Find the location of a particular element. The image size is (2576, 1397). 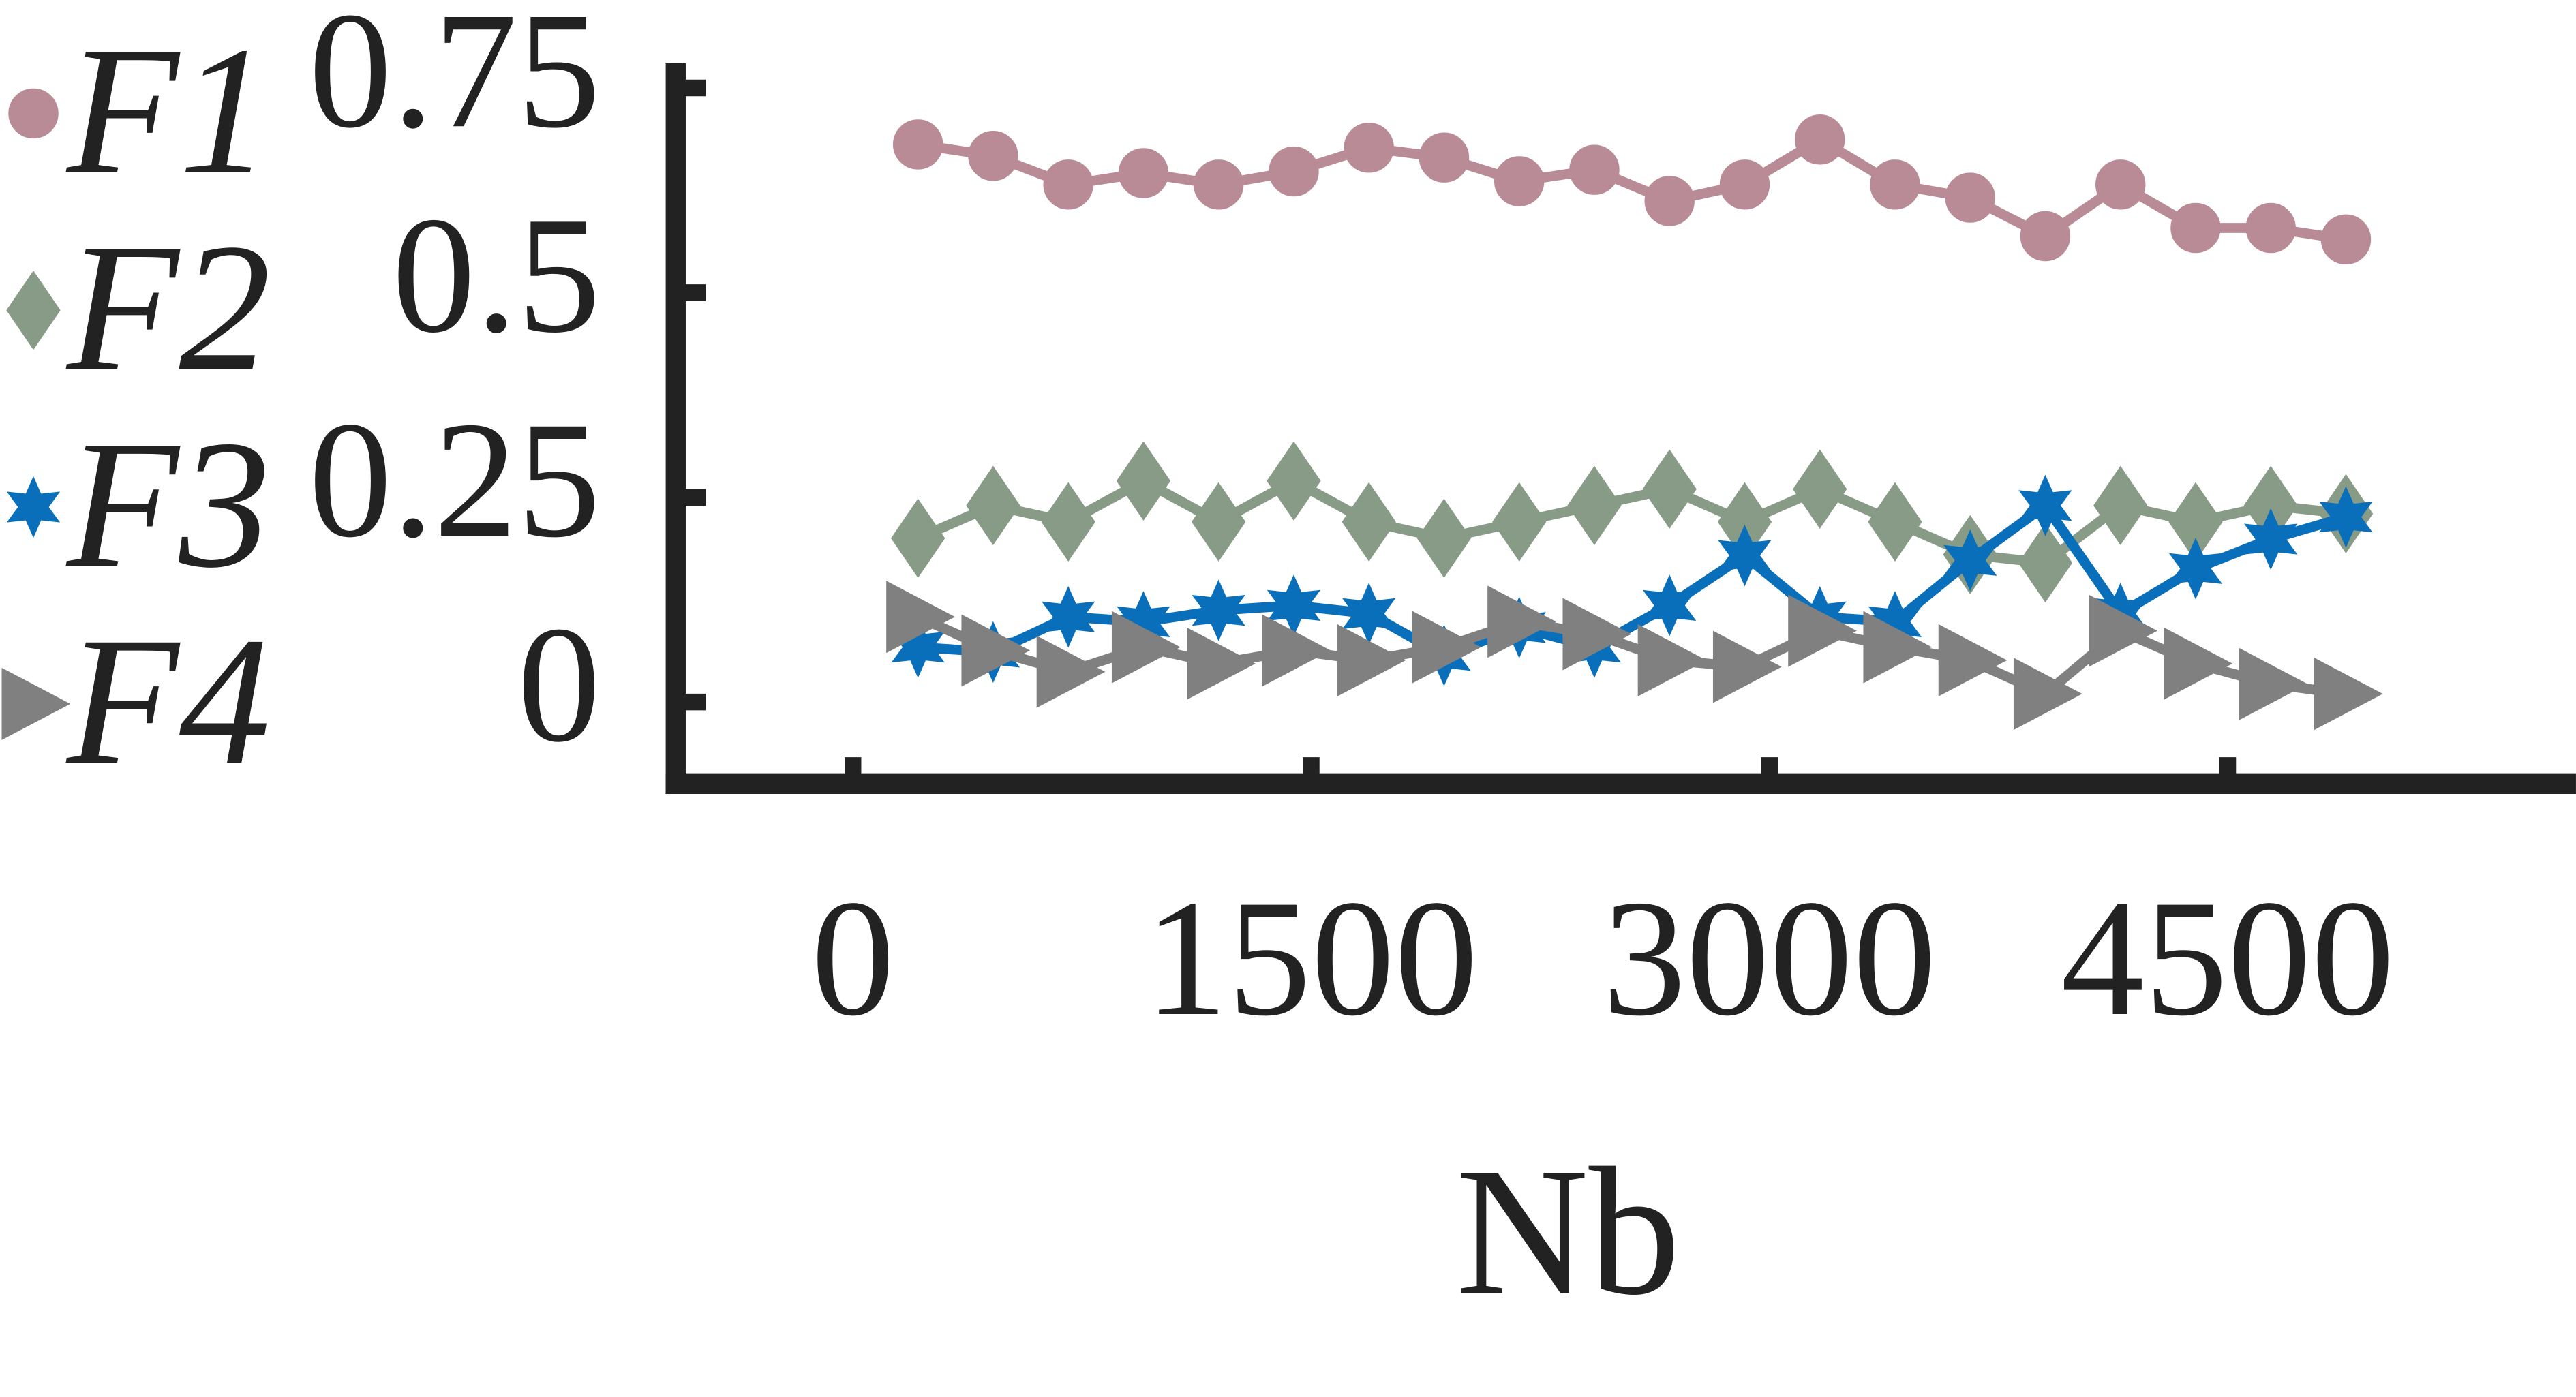

legend-entry: F1 is located at coordinates (167, 111).